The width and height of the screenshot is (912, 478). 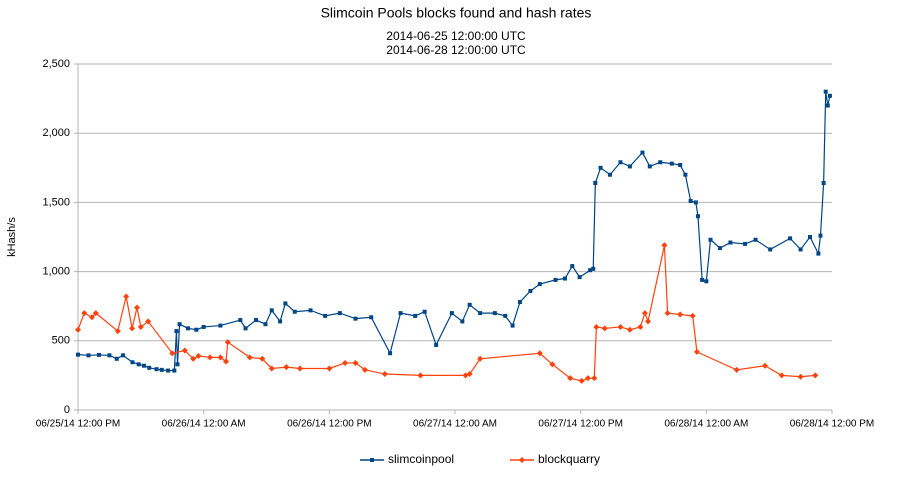 What do you see at coordinates (56, 64) in the screenshot?
I see `y-tick-label: 2,500` at bounding box center [56, 64].